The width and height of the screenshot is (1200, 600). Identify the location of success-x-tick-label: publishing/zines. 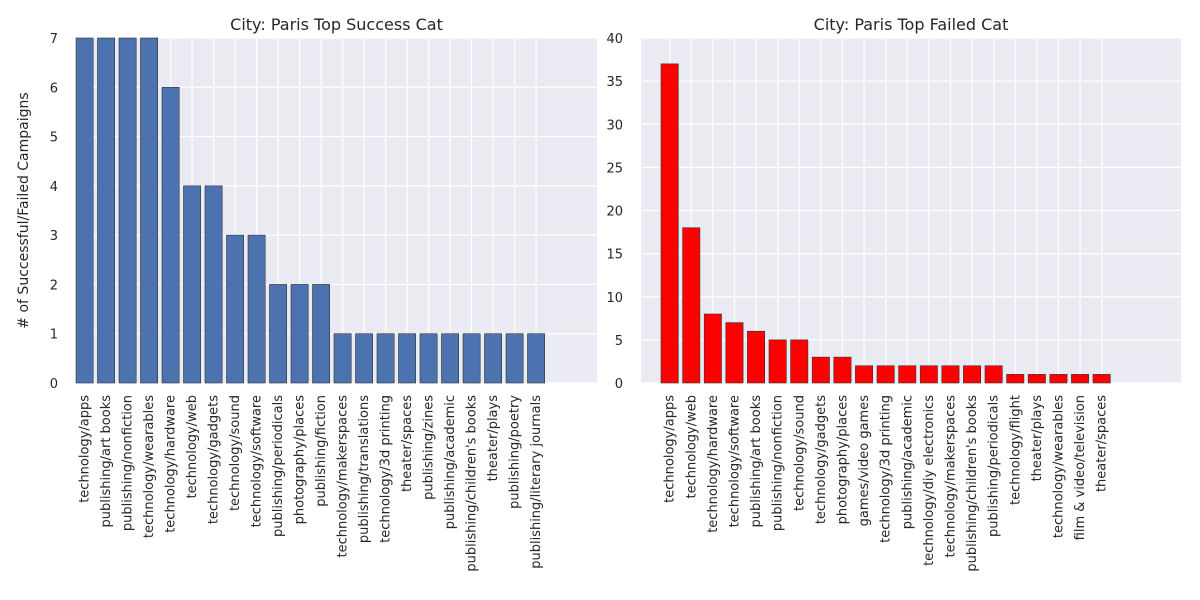
(429, 447).